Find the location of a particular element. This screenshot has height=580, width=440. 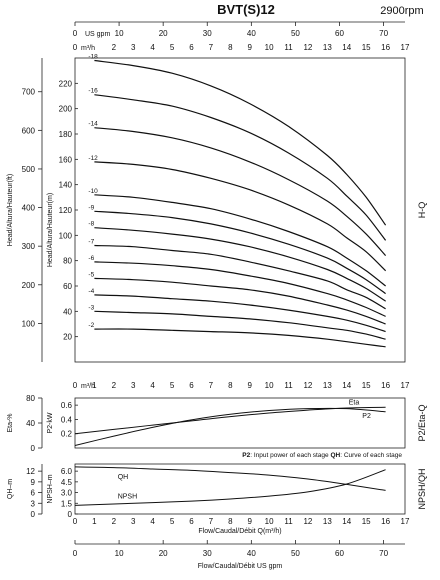

top-m3h-tick-label: 13 is located at coordinates (327, 47).